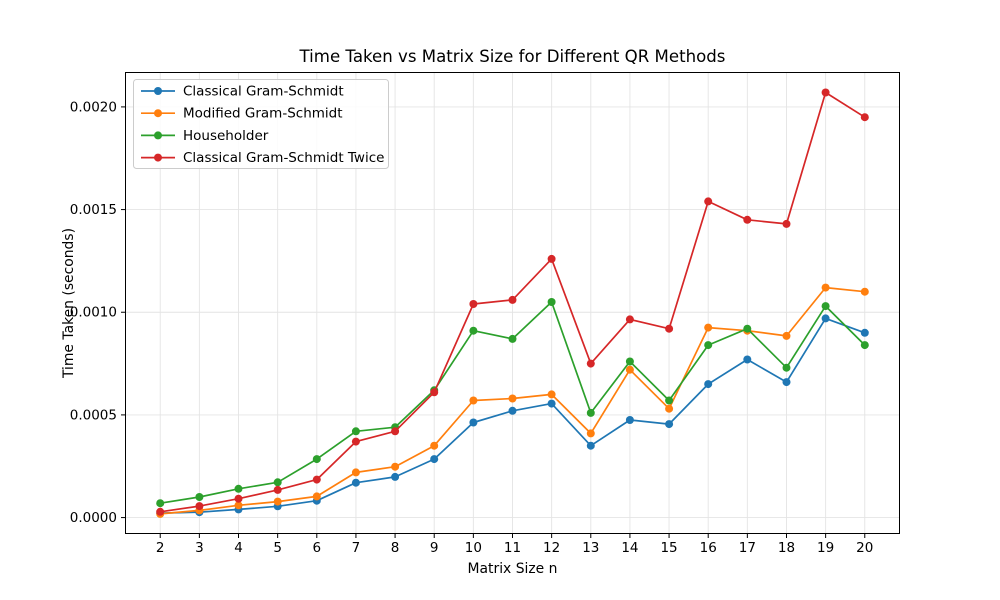 Image resolution: width=1000 pixels, height=600 pixels. What do you see at coordinates (395, 548) in the screenshot?
I see `x-tick-label: 8` at bounding box center [395, 548].